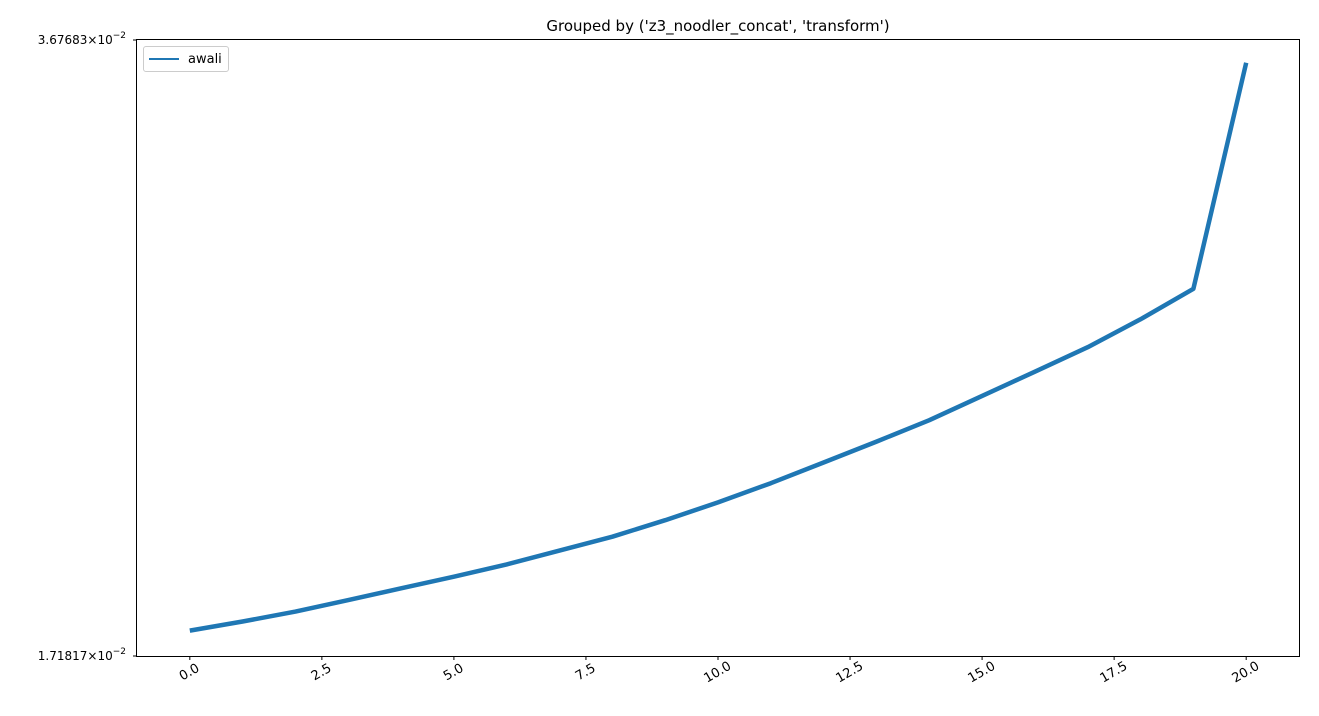 This screenshot has width=1319, height=716. What do you see at coordinates (453, 672) in the screenshot?
I see `x-tick-label: 5.0` at bounding box center [453, 672].